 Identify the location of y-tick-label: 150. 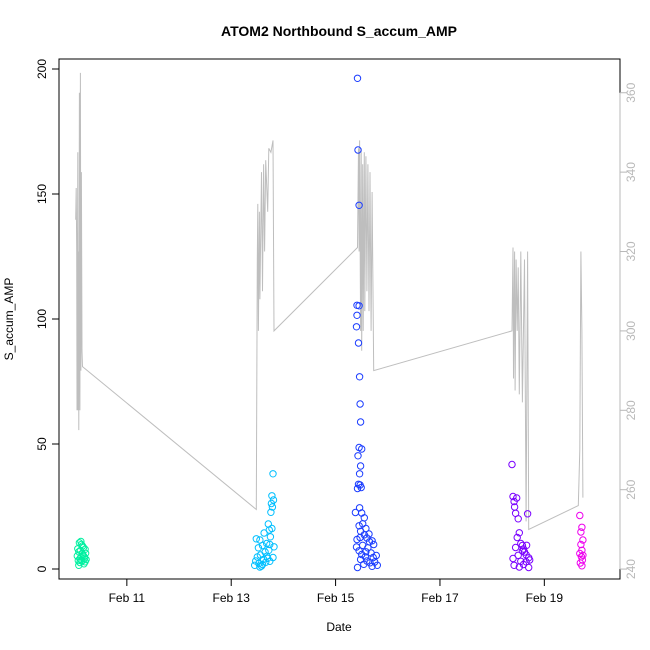
(42, 194).